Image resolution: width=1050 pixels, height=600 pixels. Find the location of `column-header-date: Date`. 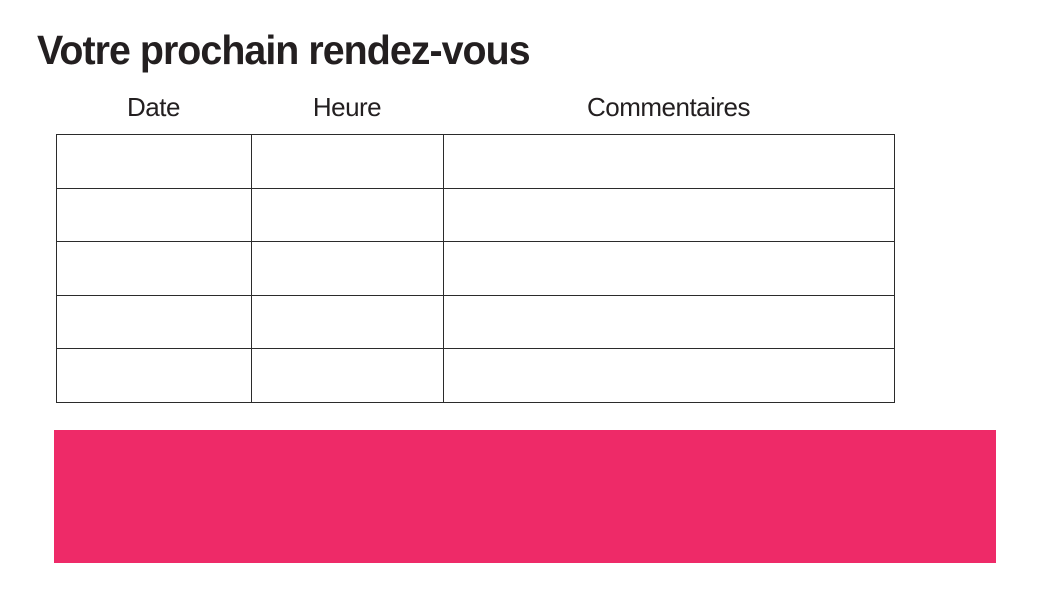

column-header-date: Date is located at coordinates (153, 107).